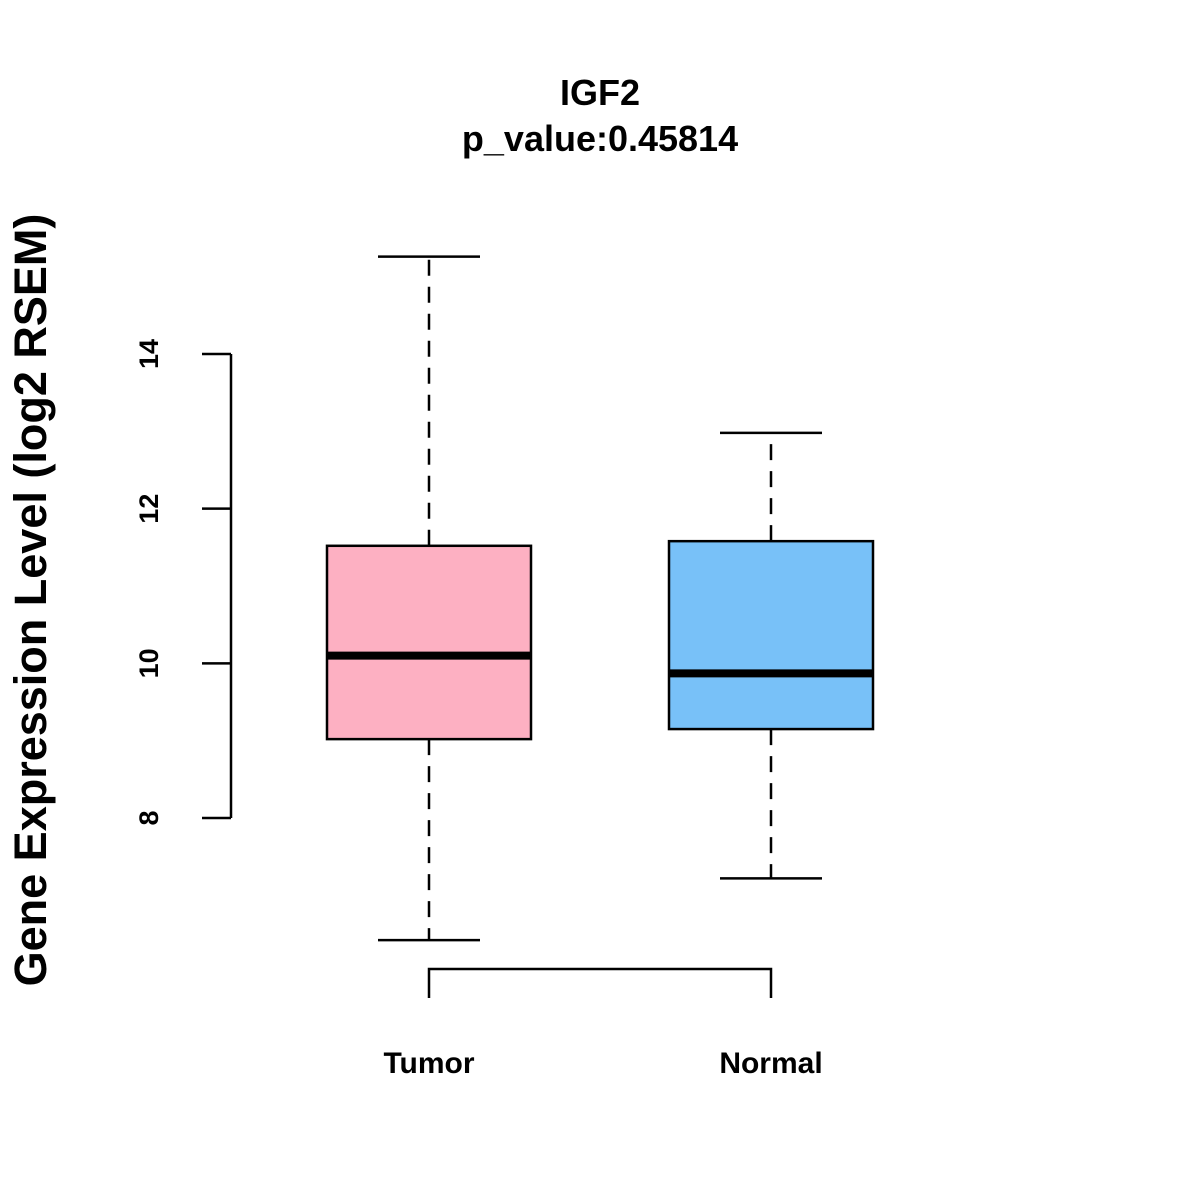 The image size is (1200, 1200). I want to click on comparison-bracket, so click(600, 982).